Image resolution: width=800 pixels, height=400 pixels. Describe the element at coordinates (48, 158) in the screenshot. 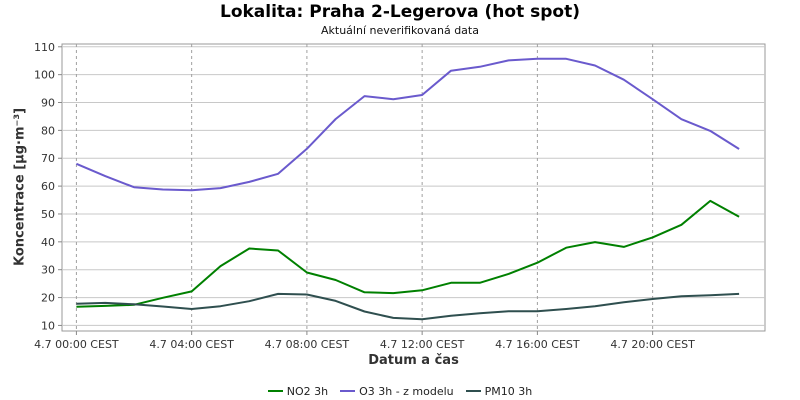

I see `y-tick-label: 70` at that location.